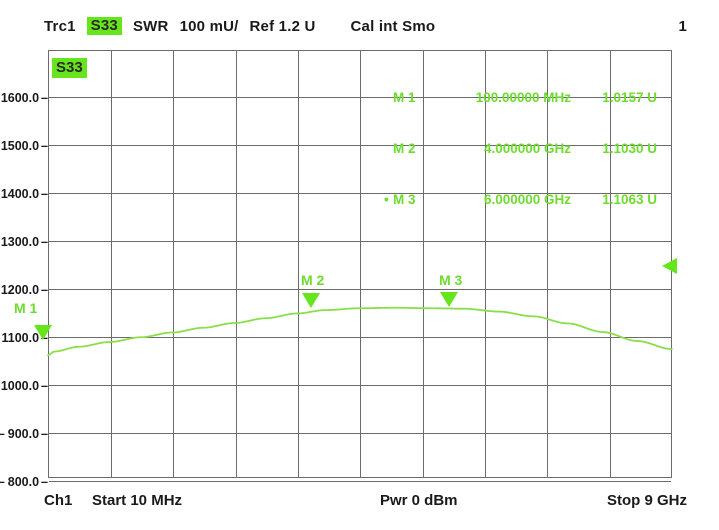 The image size is (719, 530). I want to click on trace-parameter-chip: S33, so click(104, 26).